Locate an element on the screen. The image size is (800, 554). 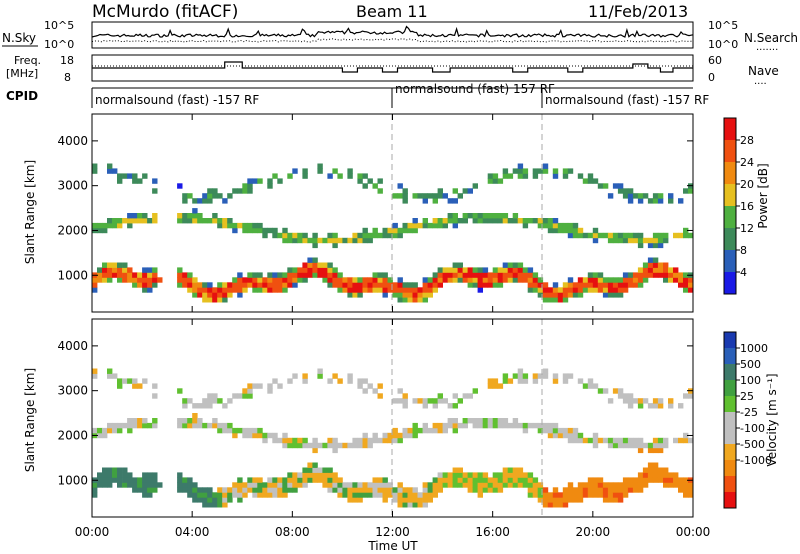
colorbar-swatch is located at coordinates (730, 239).